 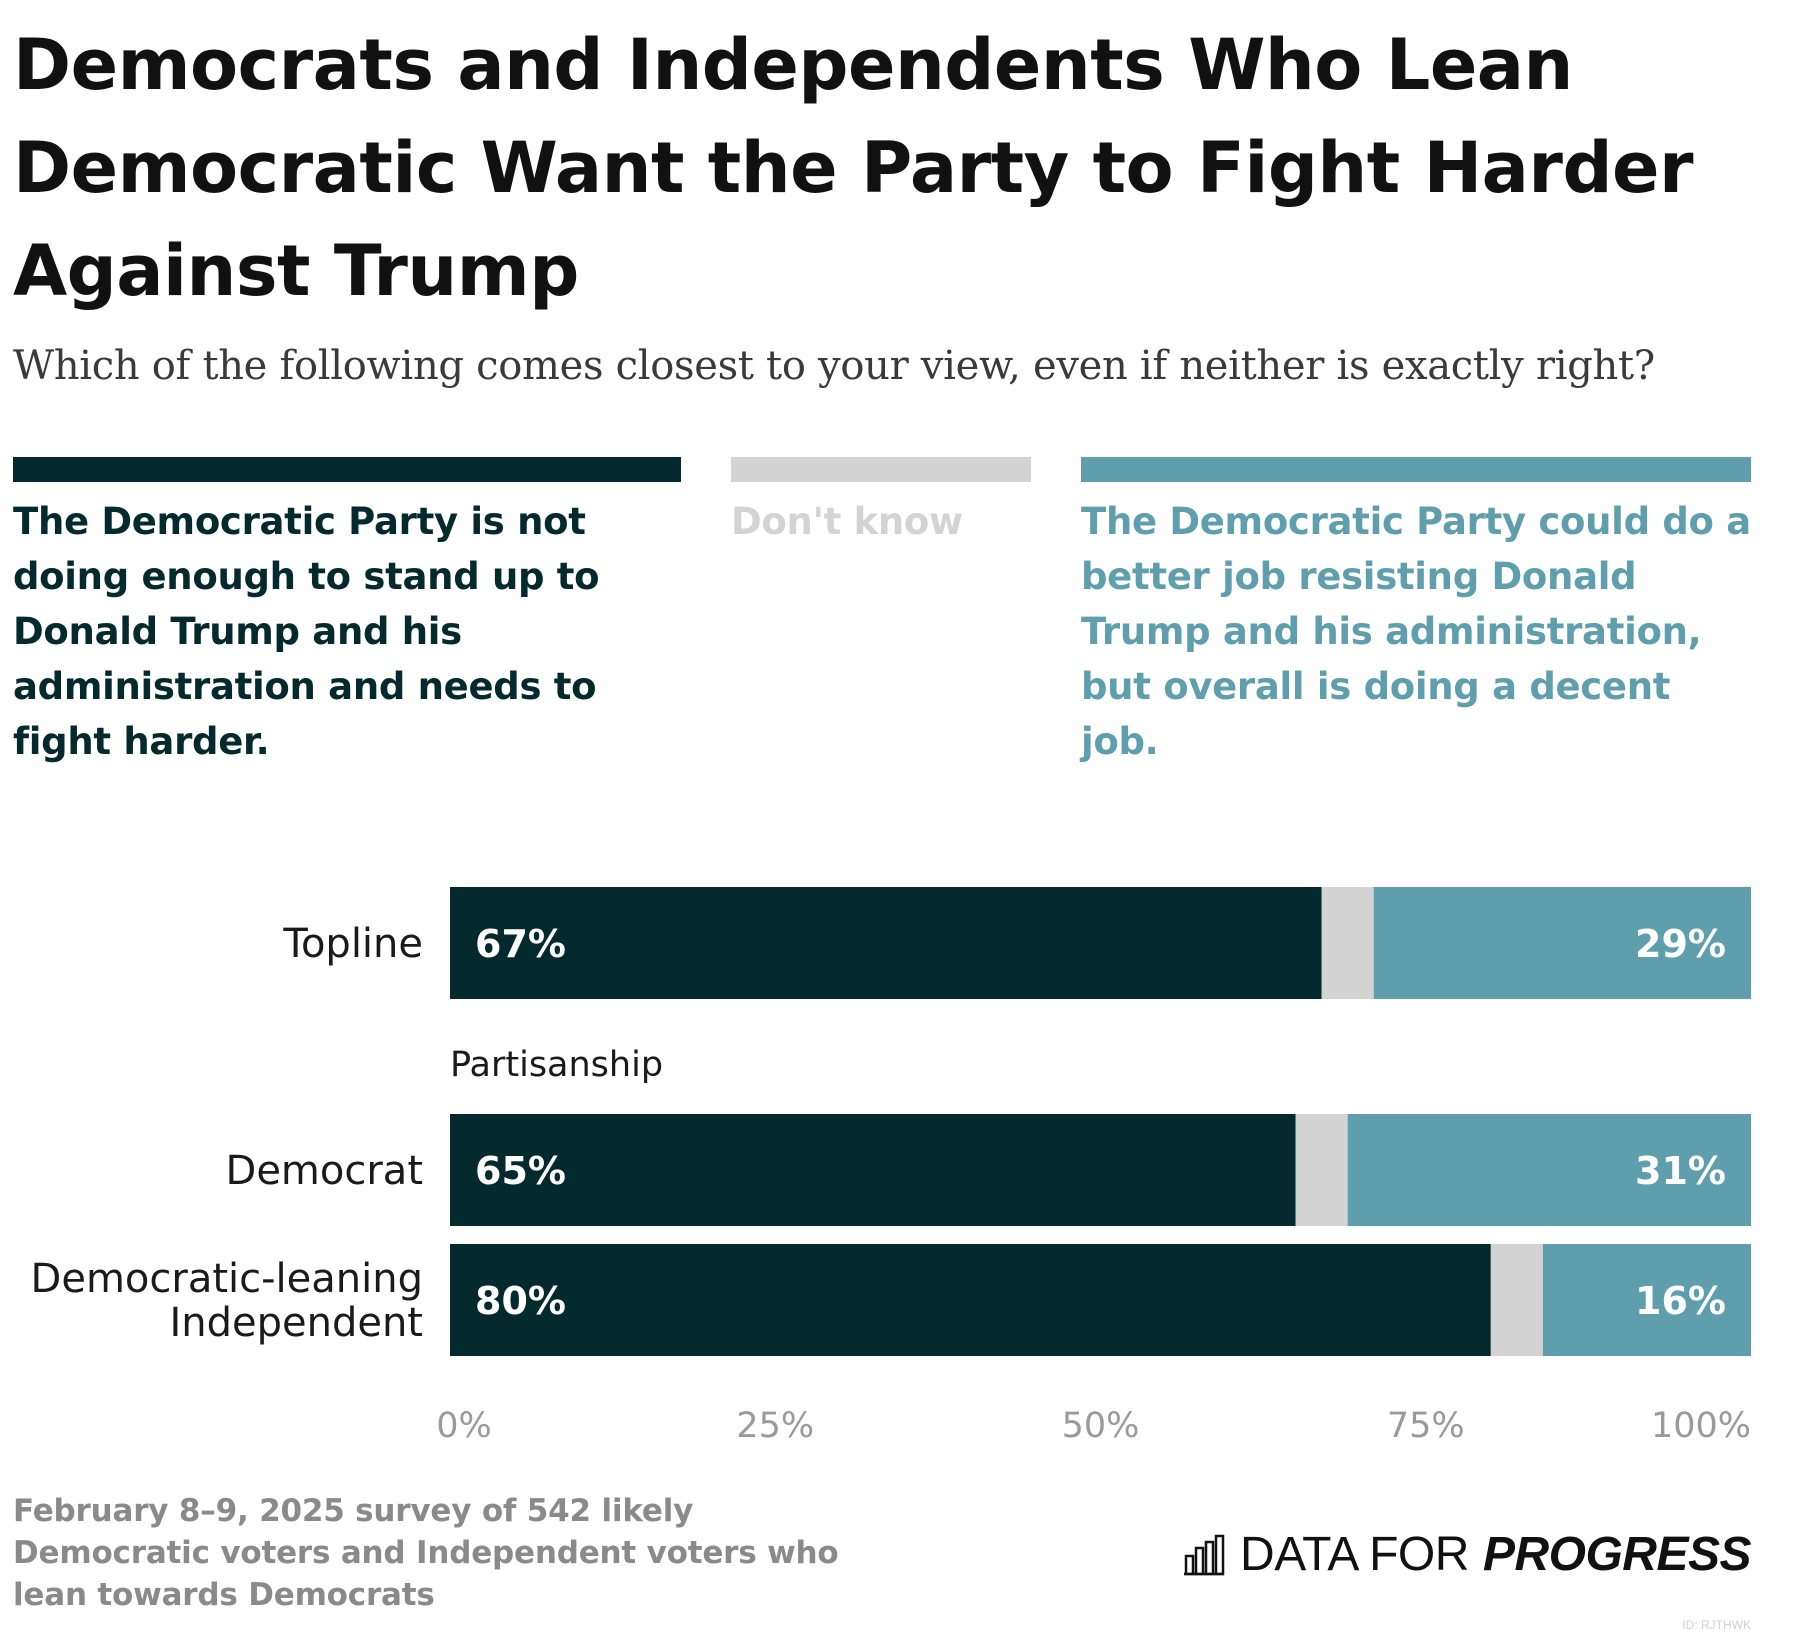 What do you see at coordinates (847, 521) in the screenshot?
I see `legend-label-dont-know: Don't know` at bounding box center [847, 521].